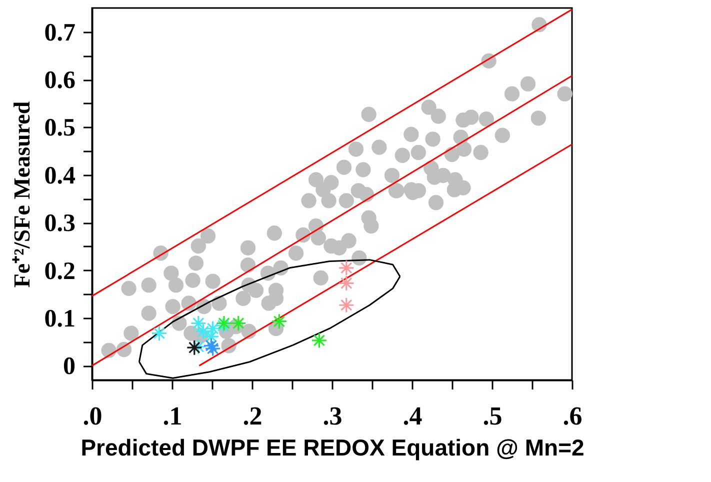 This screenshot has width=711, height=482. What do you see at coordinates (21, 194) in the screenshot?
I see `y-axis-title: Fe⁺²/SFe Measured` at bounding box center [21, 194].